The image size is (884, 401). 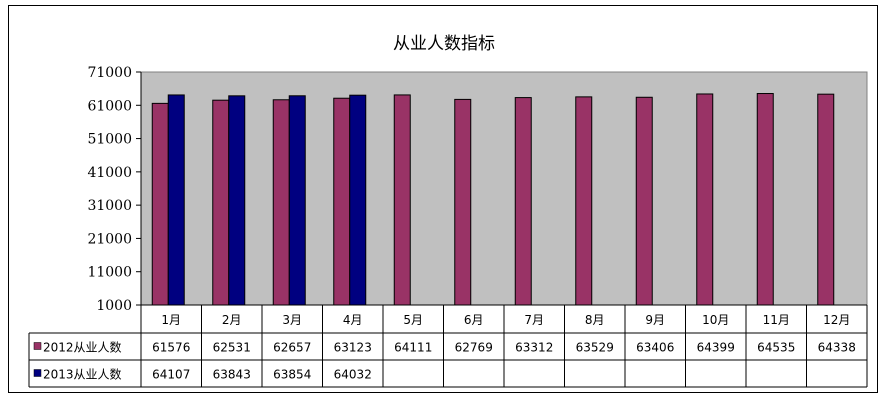 I want to click on data-label-1-12: 64338, so click(x=837, y=348).